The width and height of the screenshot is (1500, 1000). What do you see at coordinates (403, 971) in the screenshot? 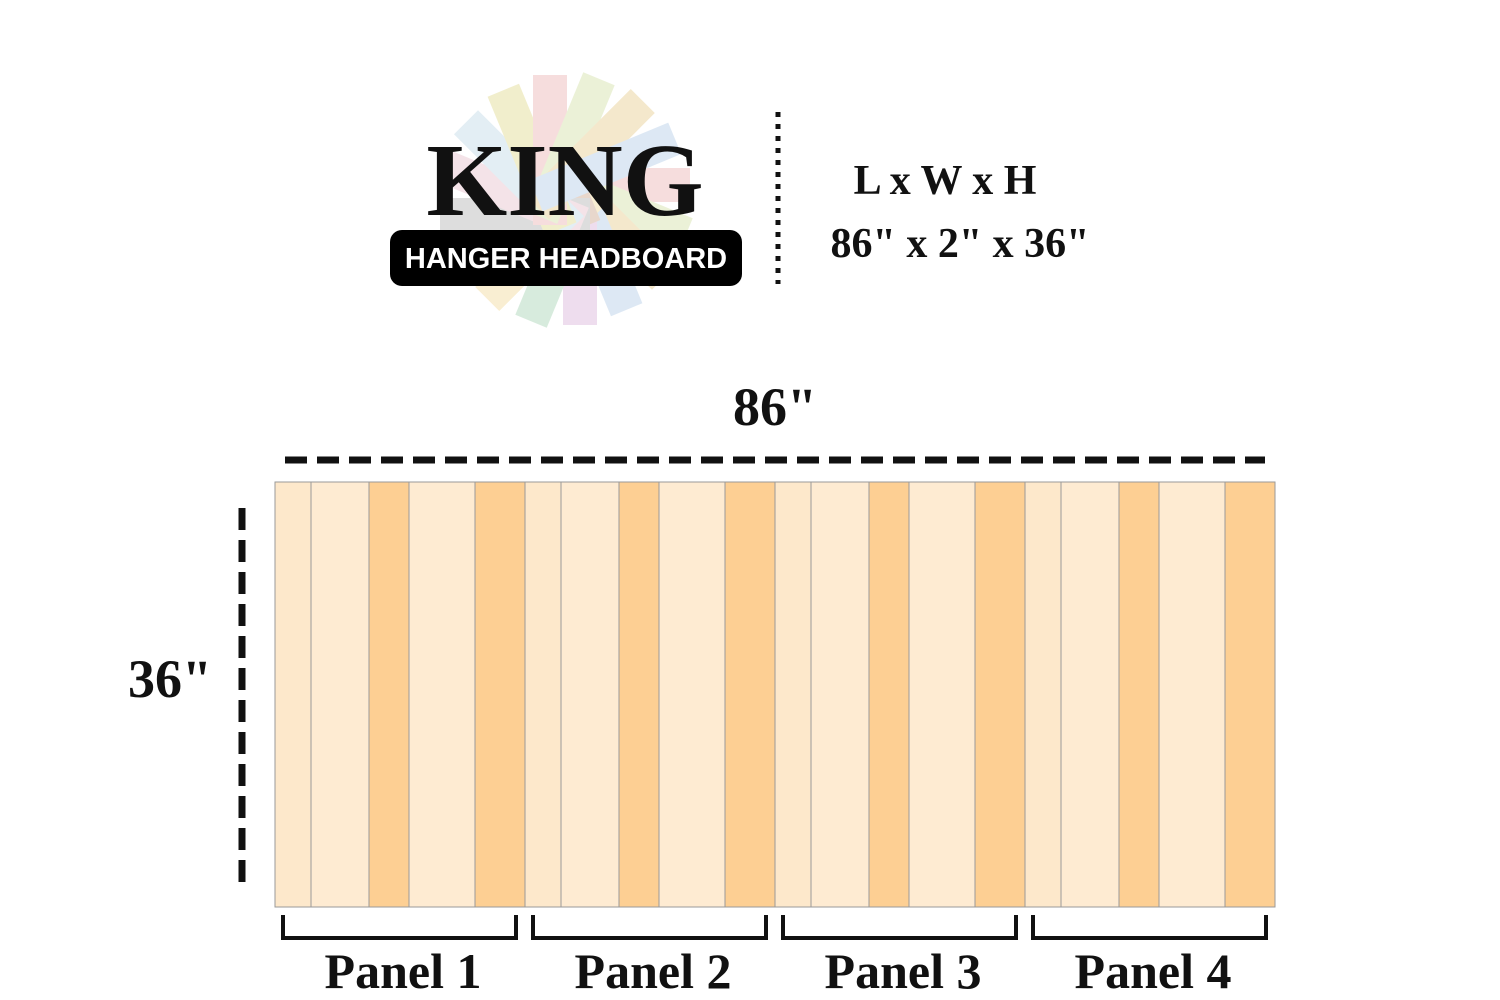
I see `panel-label: Panel 1` at bounding box center [403, 971].